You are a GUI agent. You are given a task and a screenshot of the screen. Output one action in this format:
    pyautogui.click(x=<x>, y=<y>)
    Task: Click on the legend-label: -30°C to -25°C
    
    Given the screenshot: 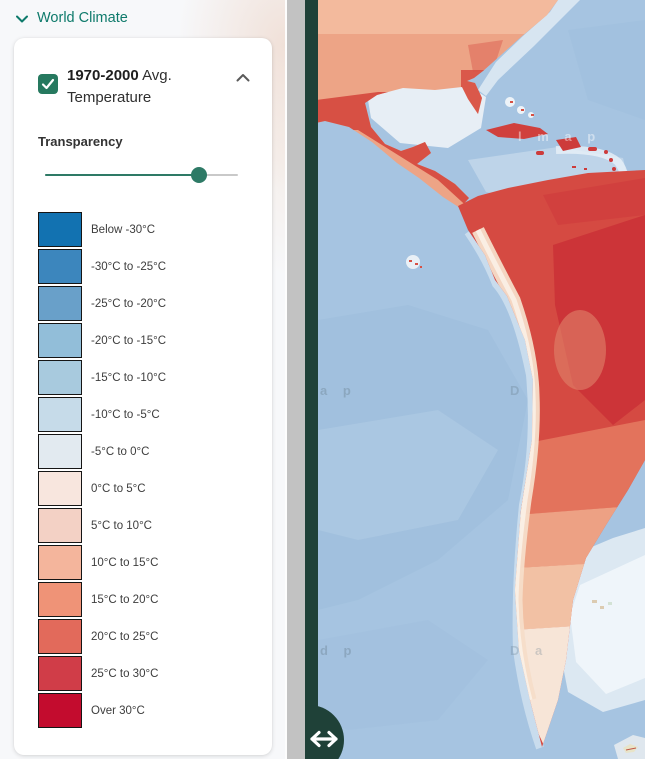 What is the action you would take?
    pyautogui.click(x=129, y=266)
    